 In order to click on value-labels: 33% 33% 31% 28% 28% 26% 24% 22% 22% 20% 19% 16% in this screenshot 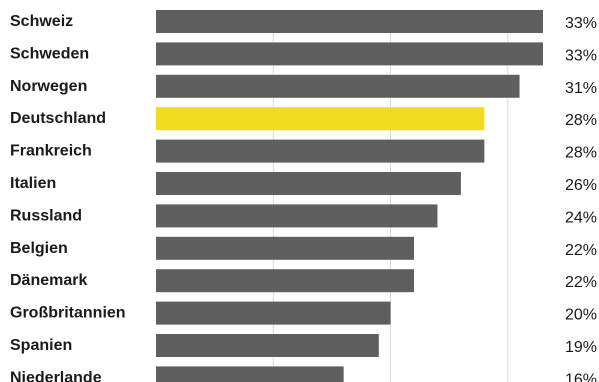, I will do `click(581, 198)`.